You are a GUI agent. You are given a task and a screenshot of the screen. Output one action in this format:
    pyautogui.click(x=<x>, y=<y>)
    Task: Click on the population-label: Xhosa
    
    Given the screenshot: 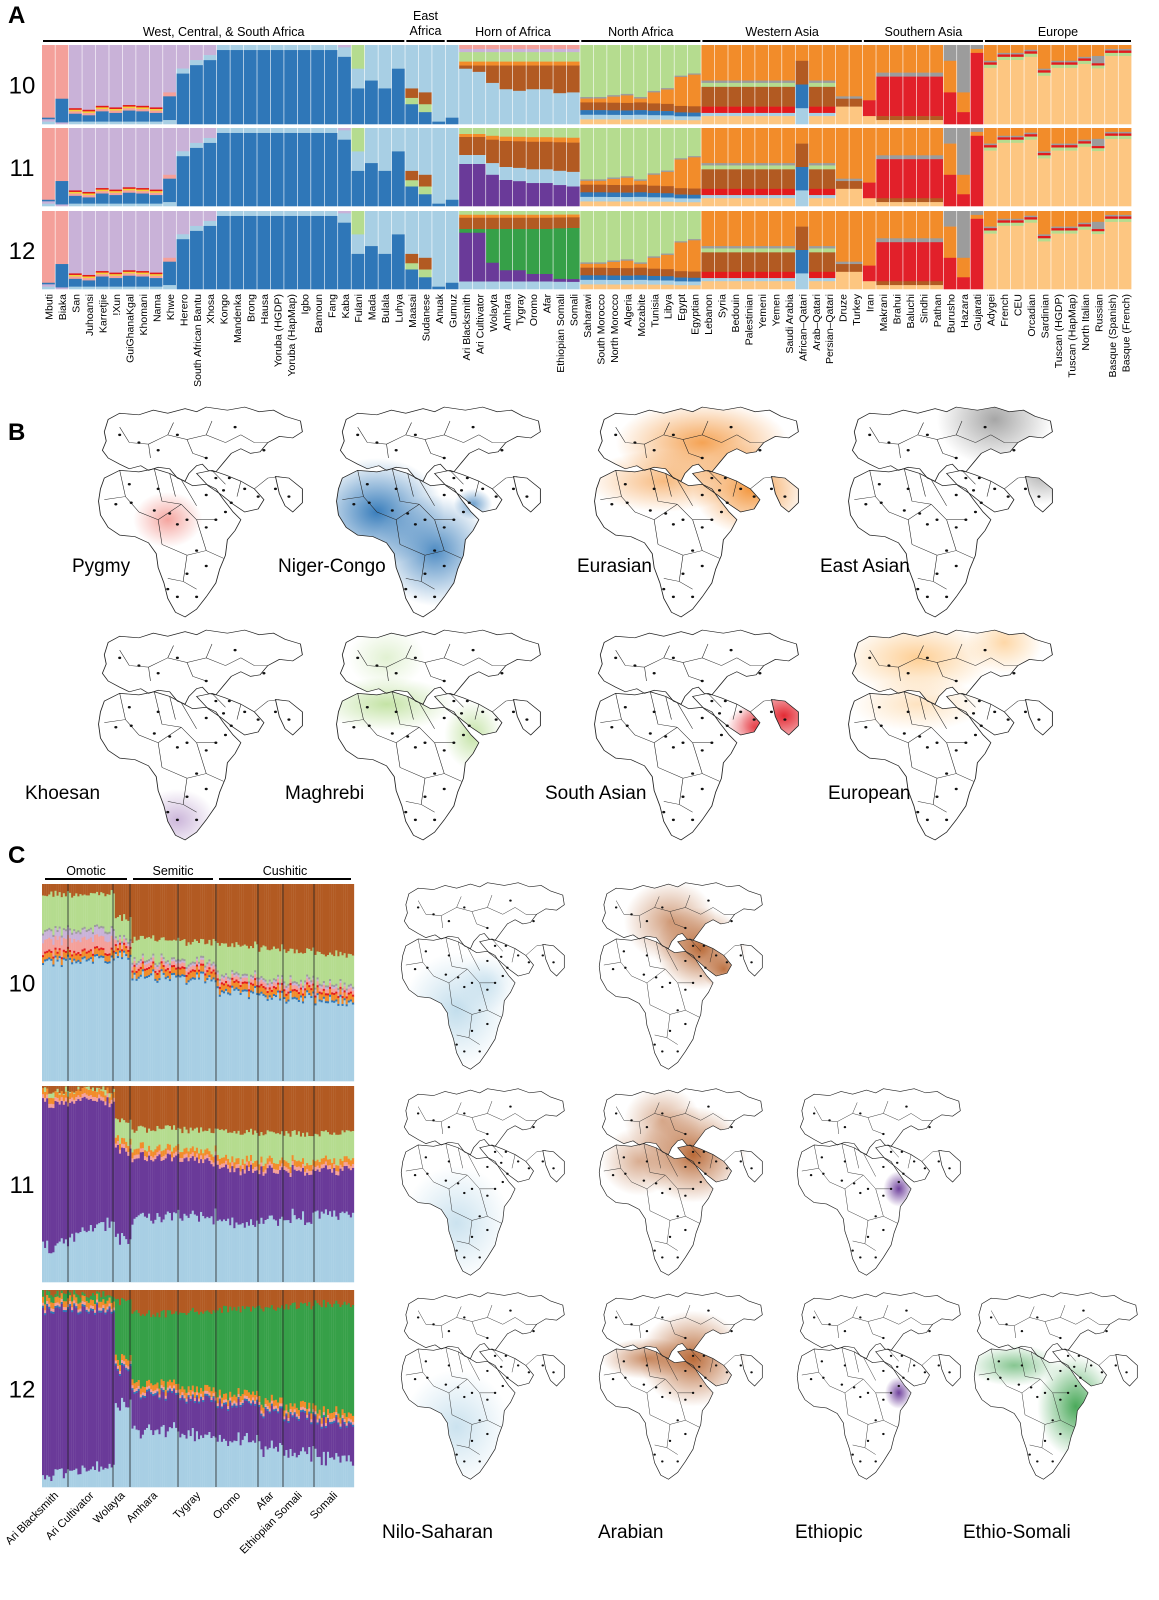 What is the action you would take?
    pyautogui.click(x=211, y=309)
    